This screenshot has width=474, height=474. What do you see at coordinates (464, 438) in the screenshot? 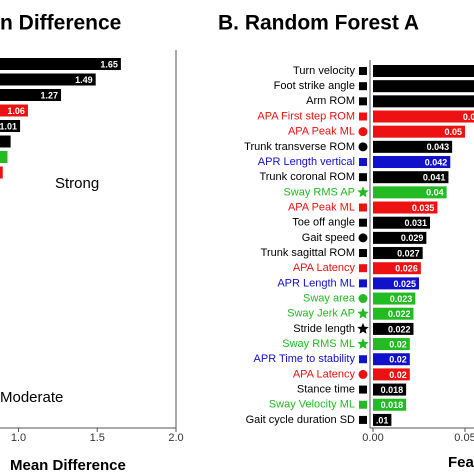
I see `x-tick-label: 0.05` at bounding box center [464, 438].